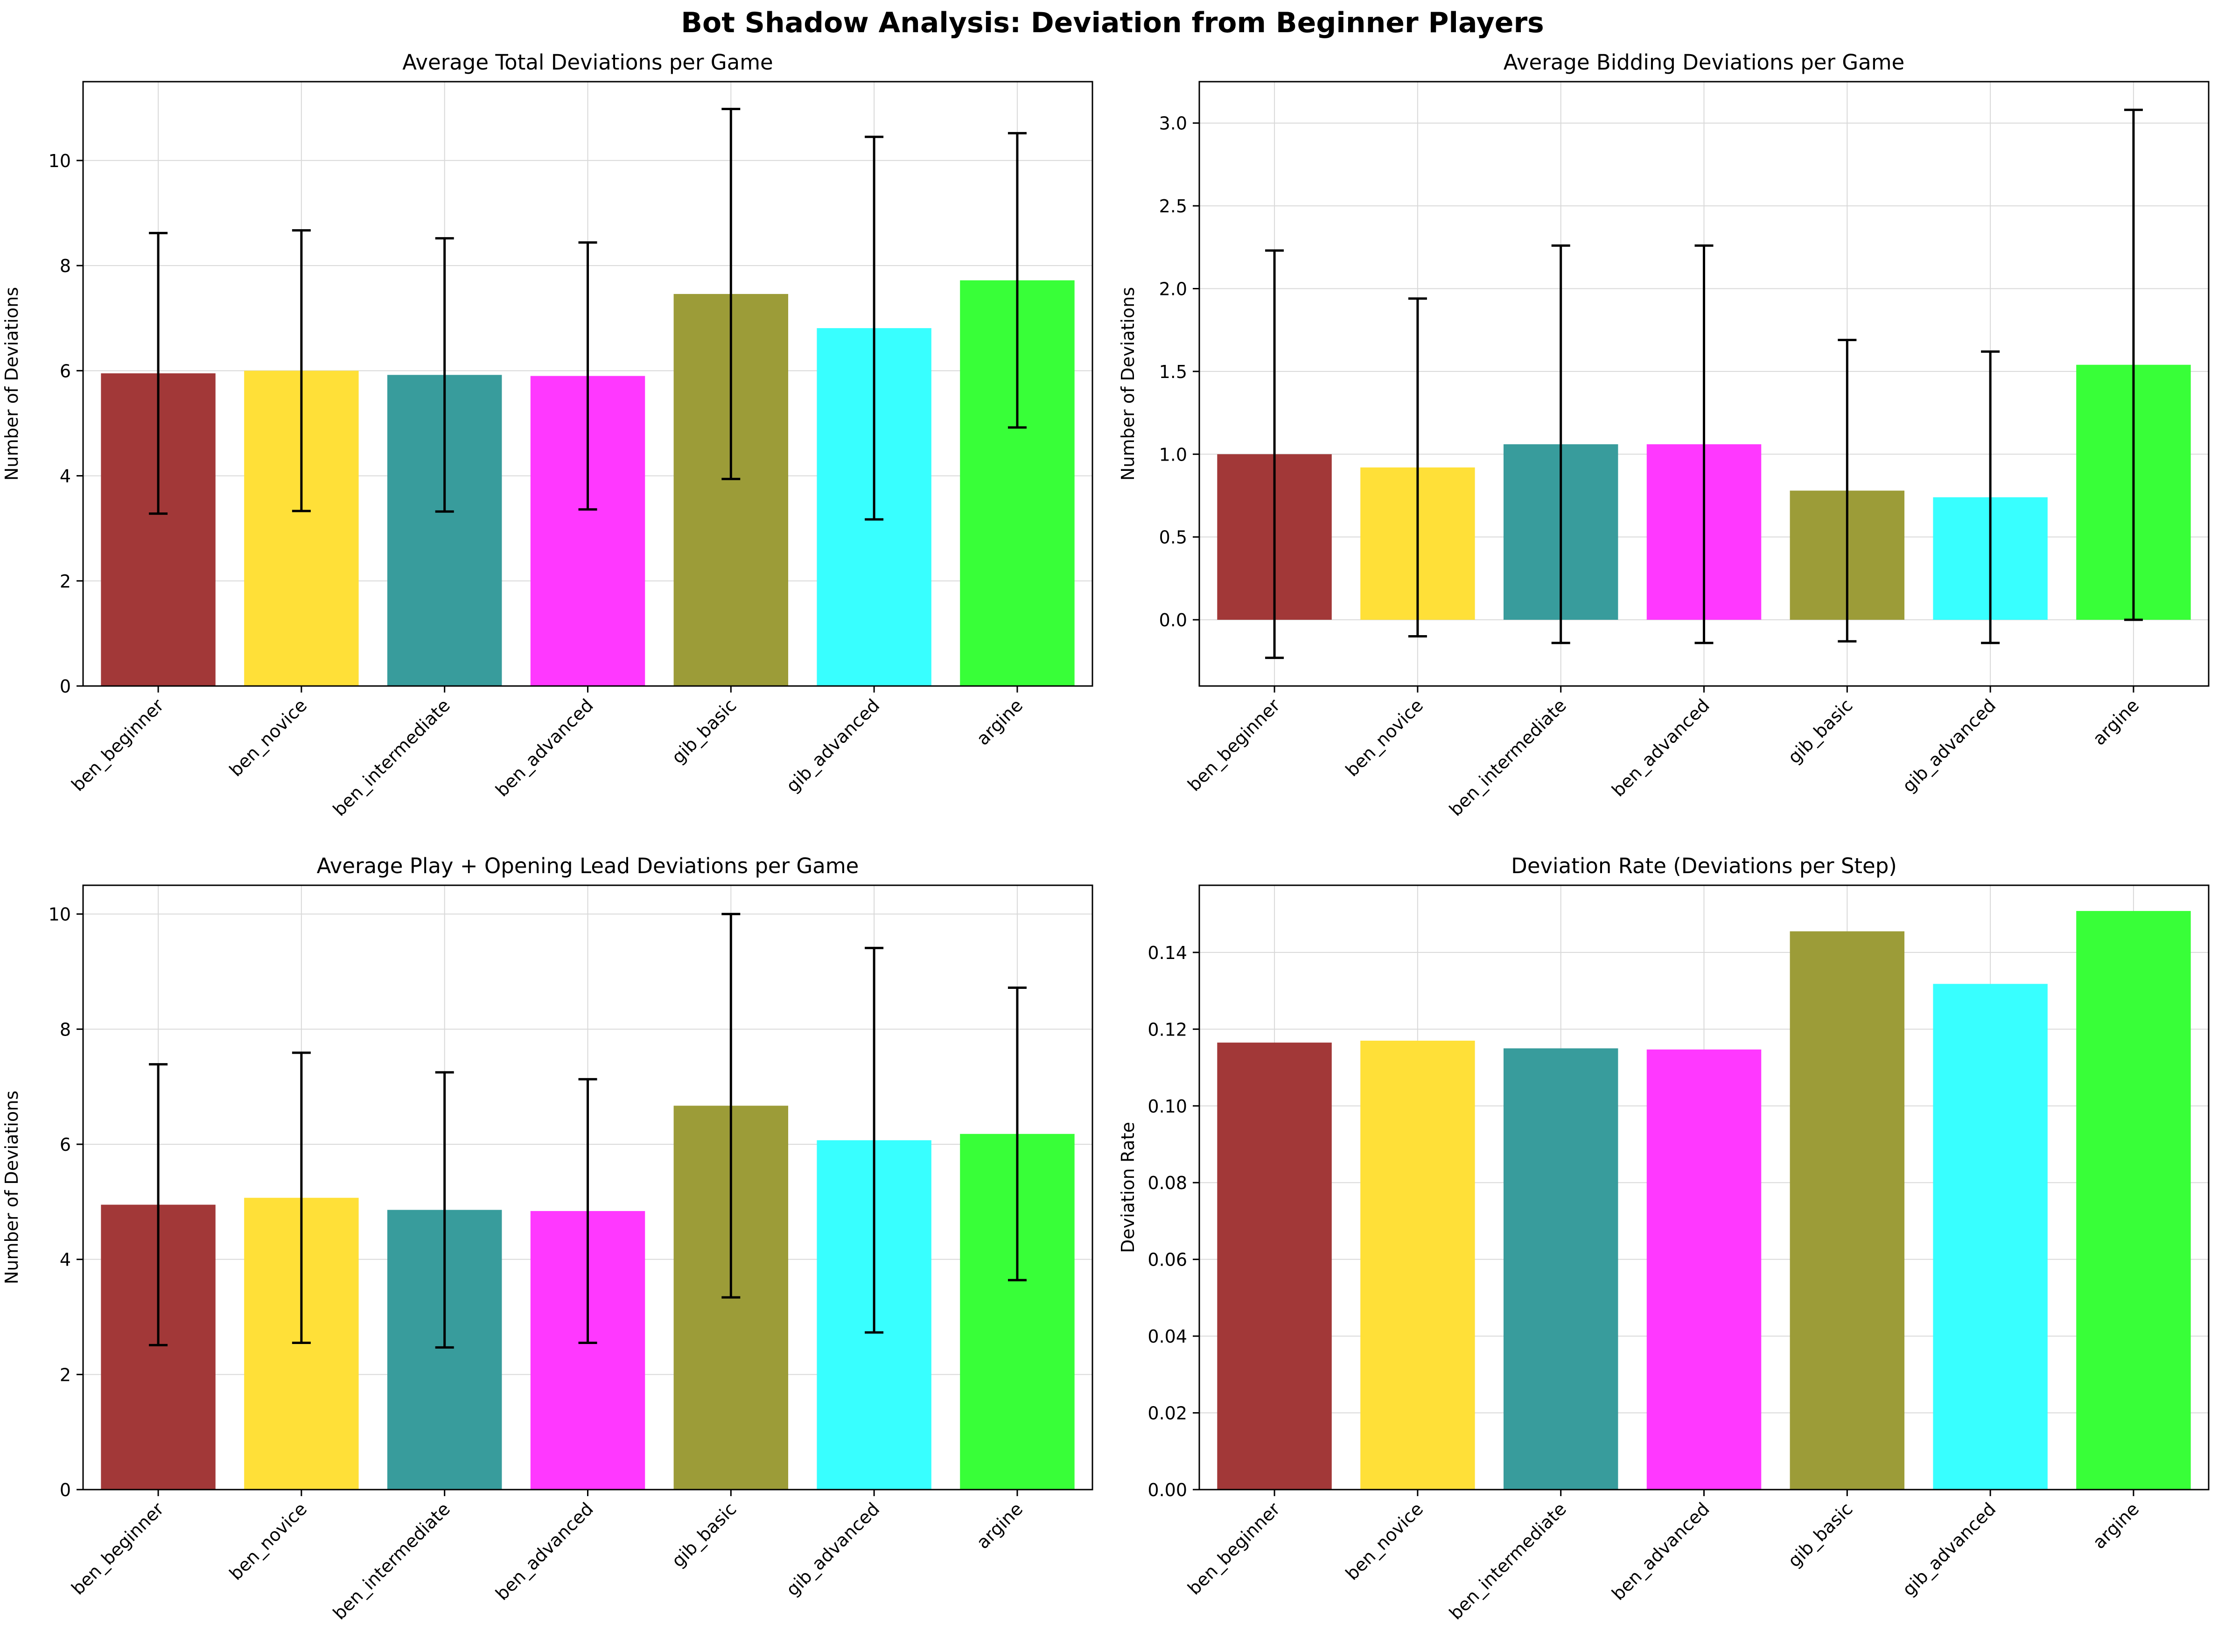 The image size is (2225, 1652). I want to click on y-tick-label: 0.04, so click(1167, 1336).